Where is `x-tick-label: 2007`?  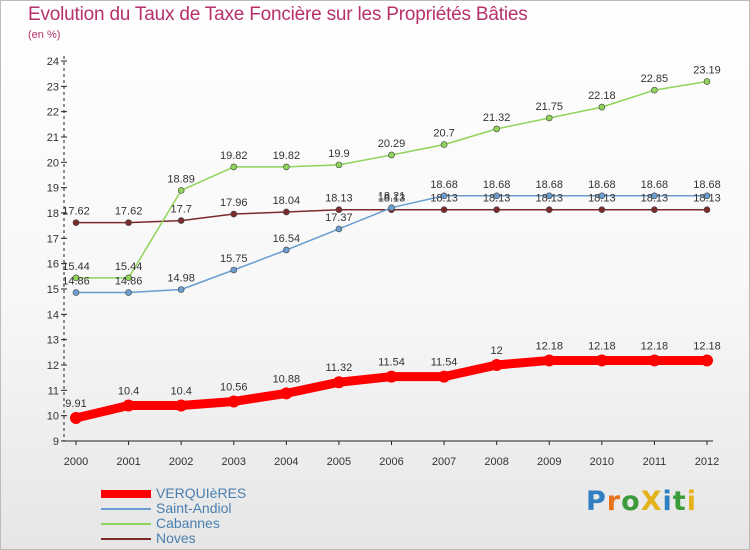
x-tick-label: 2007 is located at coordinates (444, 462).